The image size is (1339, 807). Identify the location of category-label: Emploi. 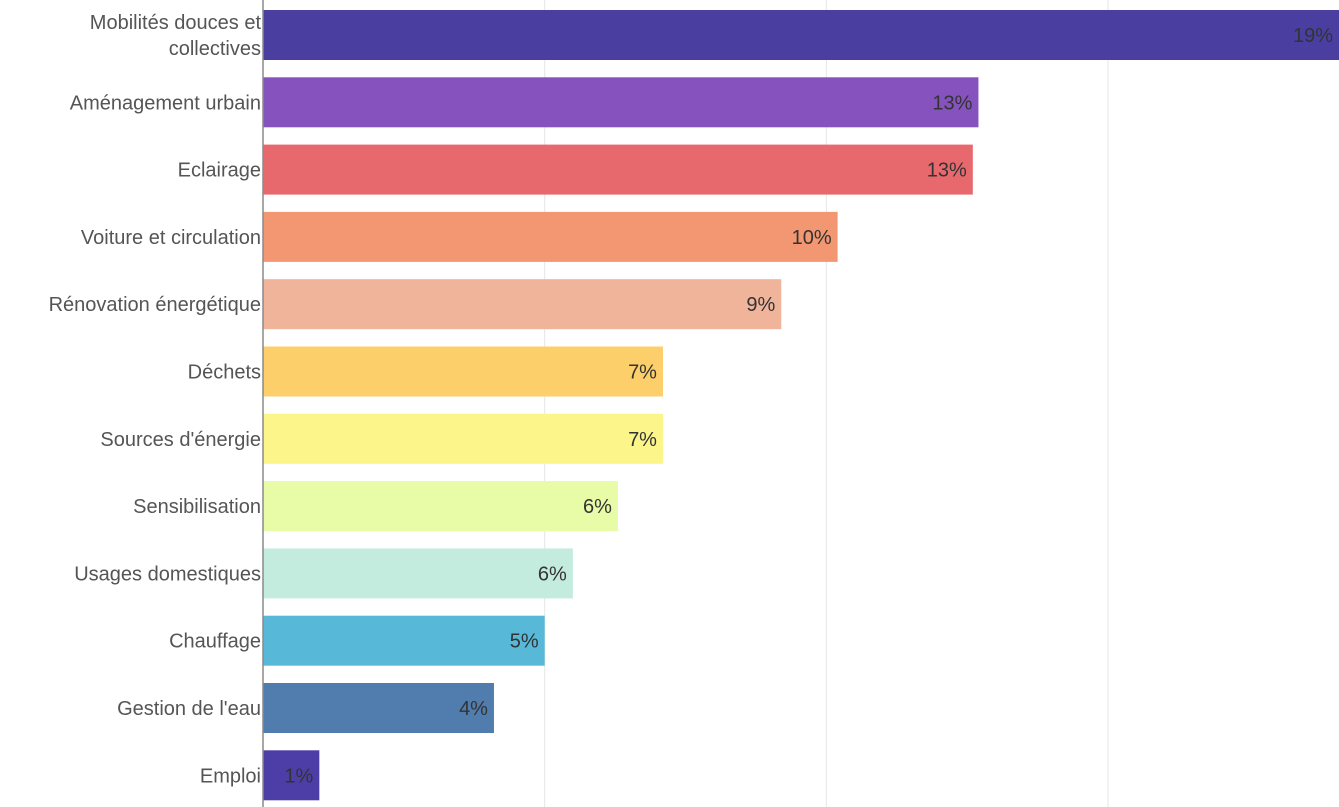
(230, 776).